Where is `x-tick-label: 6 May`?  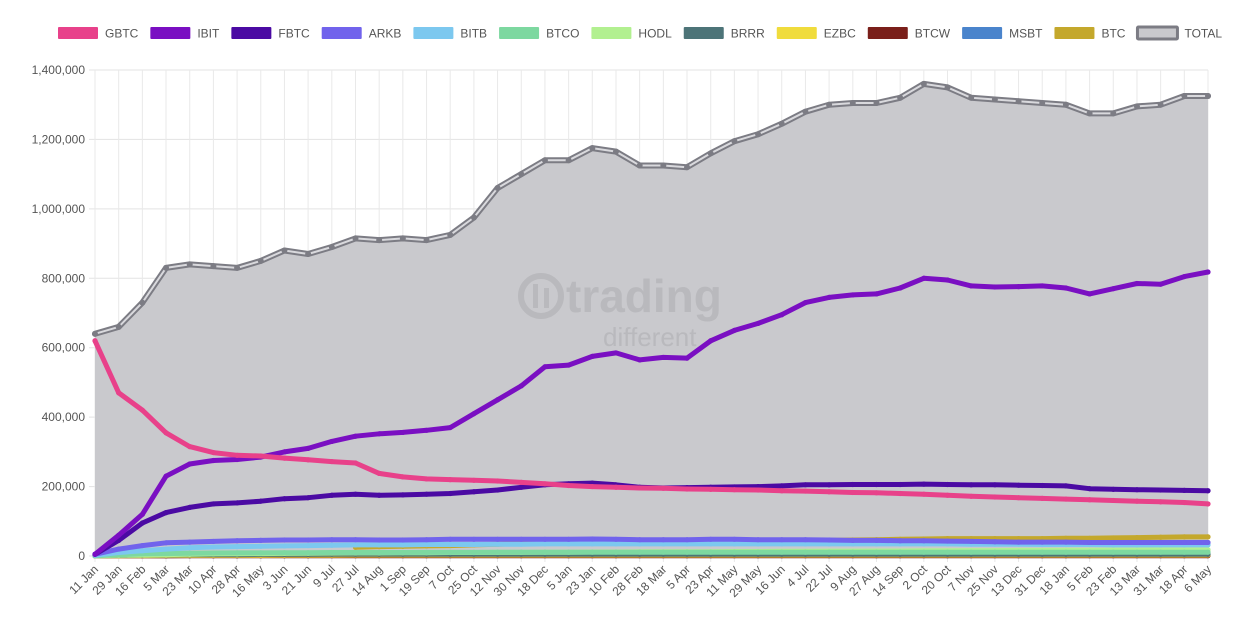 x-tick-label: 6 May is located at coordinates (1197, 578).